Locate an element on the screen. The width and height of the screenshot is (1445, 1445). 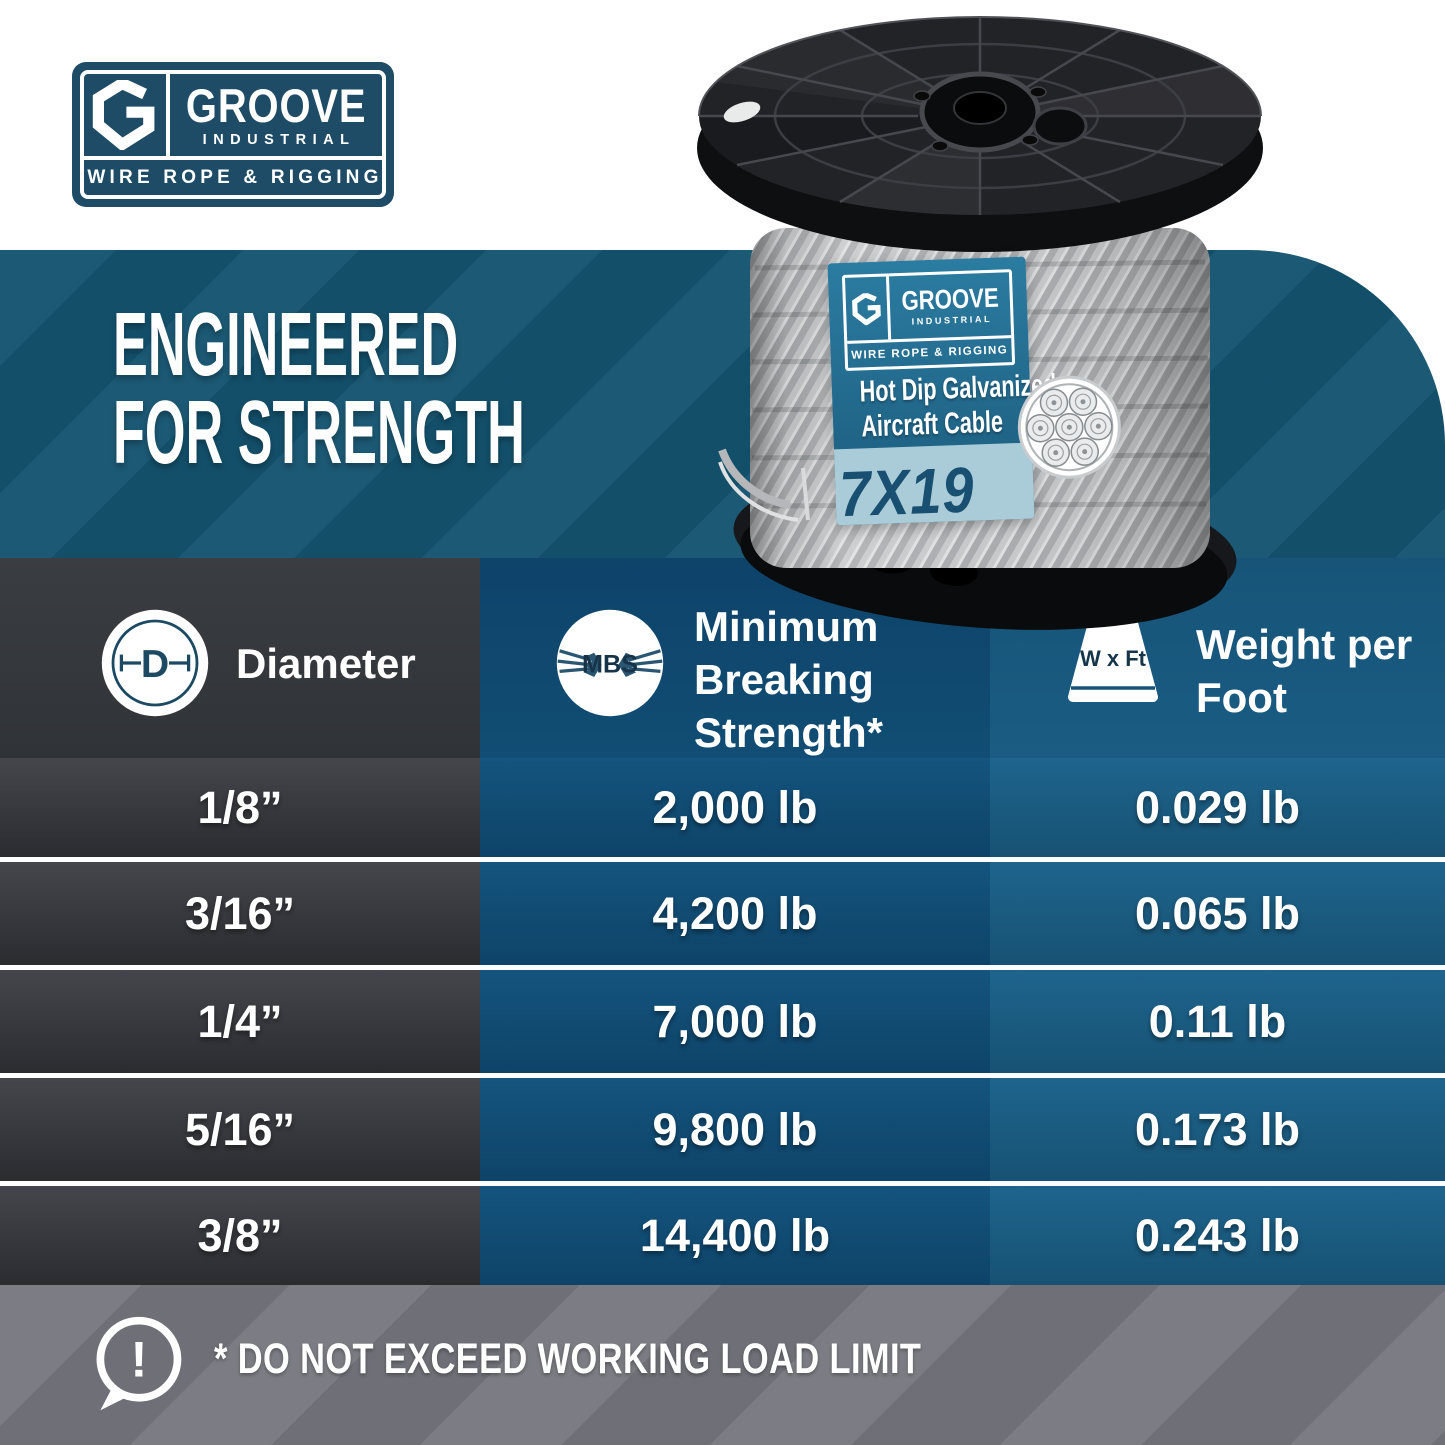
table-row: 3/16” 4,200 lb 0.065 lb is located at coordinates (722, 916).